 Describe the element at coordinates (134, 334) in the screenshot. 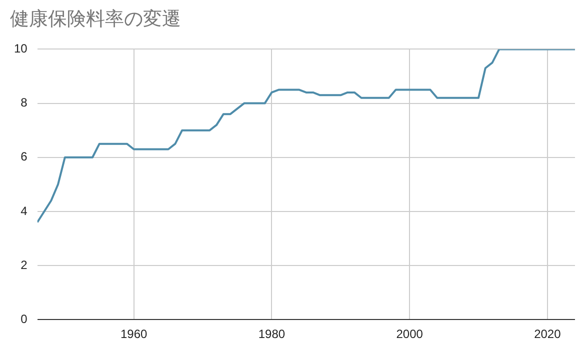

I see `x-tick-label: 1960` at that location.